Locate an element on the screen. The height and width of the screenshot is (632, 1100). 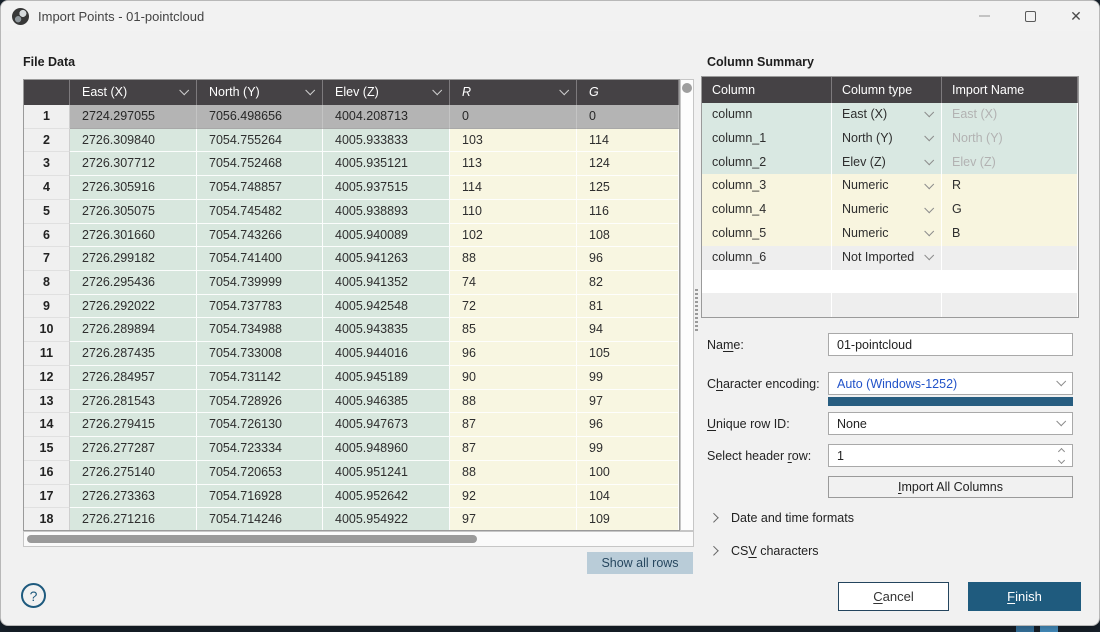
file-table-row: 13 2726.281543 7054.728926 4005.946385 88 97 is located at coordinates (351, 401).